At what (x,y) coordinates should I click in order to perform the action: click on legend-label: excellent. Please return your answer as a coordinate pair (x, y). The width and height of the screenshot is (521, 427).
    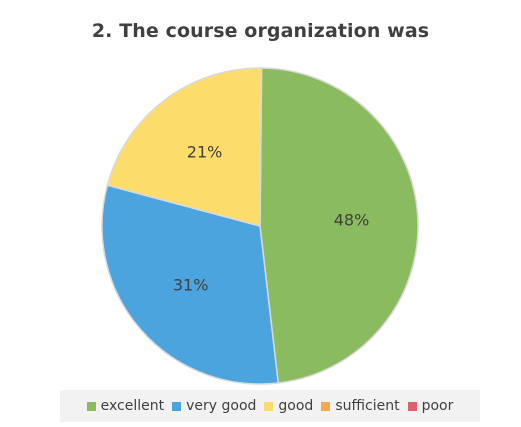
    Looking at the image, I should click on (132, 406).